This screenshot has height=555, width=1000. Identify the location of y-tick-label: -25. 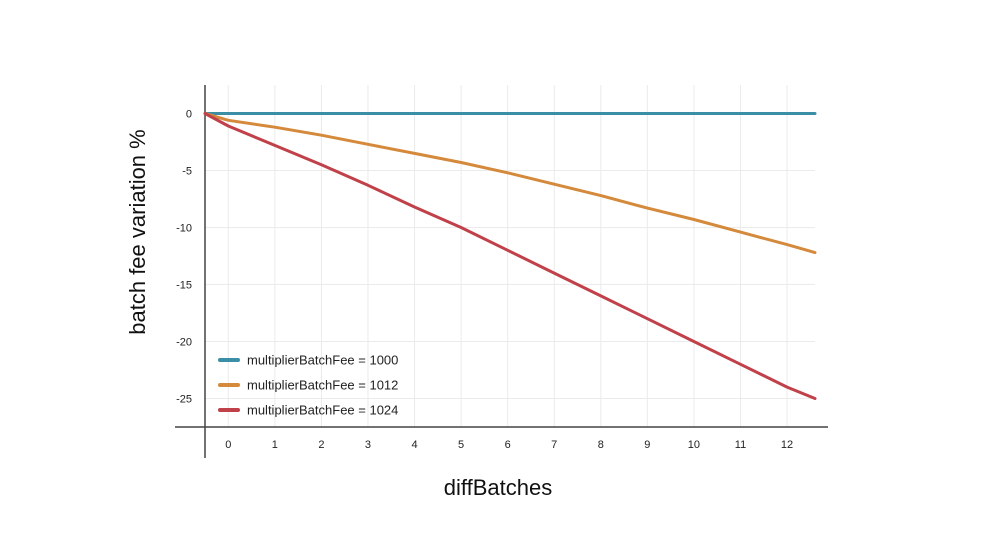
(184, 400).